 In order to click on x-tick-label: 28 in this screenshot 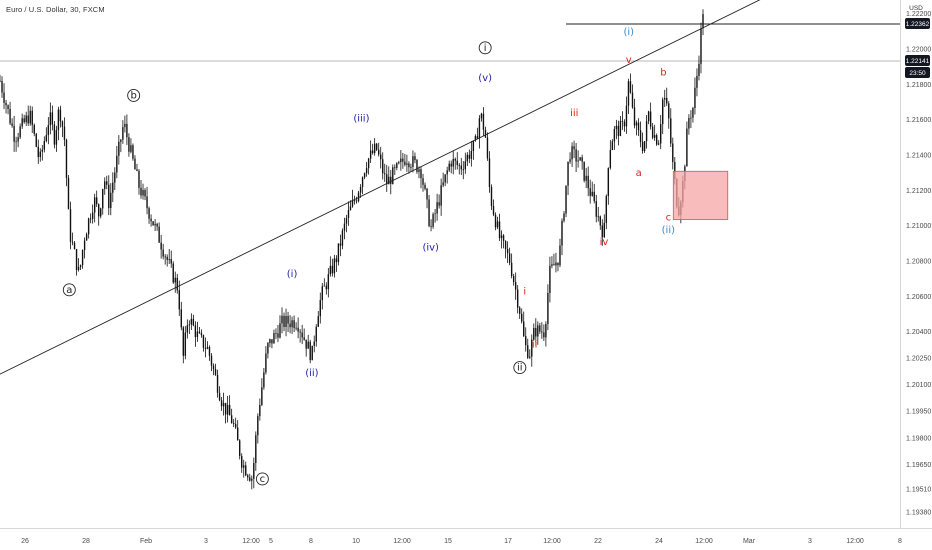, I will do `click(86, 541)`.